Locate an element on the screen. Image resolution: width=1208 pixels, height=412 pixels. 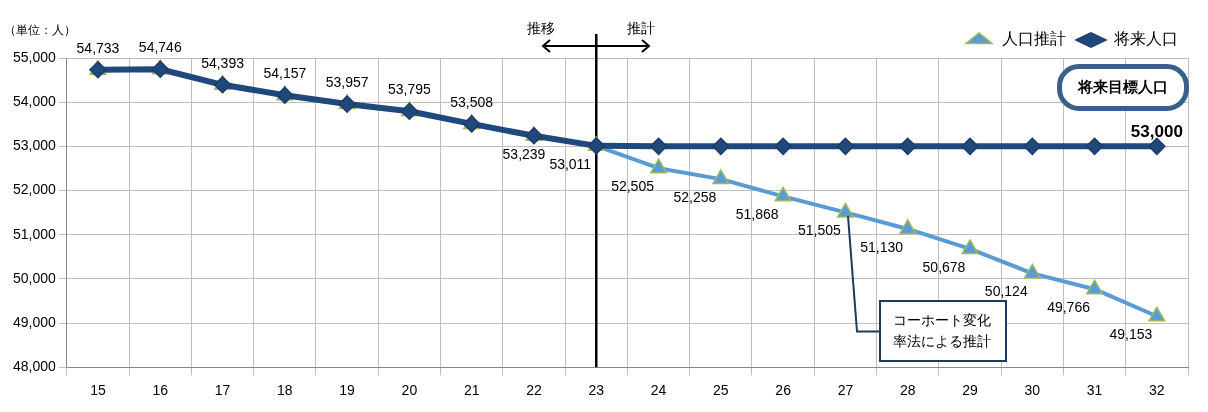
x-tick-label: 20 is located at coordinates (409, 390).